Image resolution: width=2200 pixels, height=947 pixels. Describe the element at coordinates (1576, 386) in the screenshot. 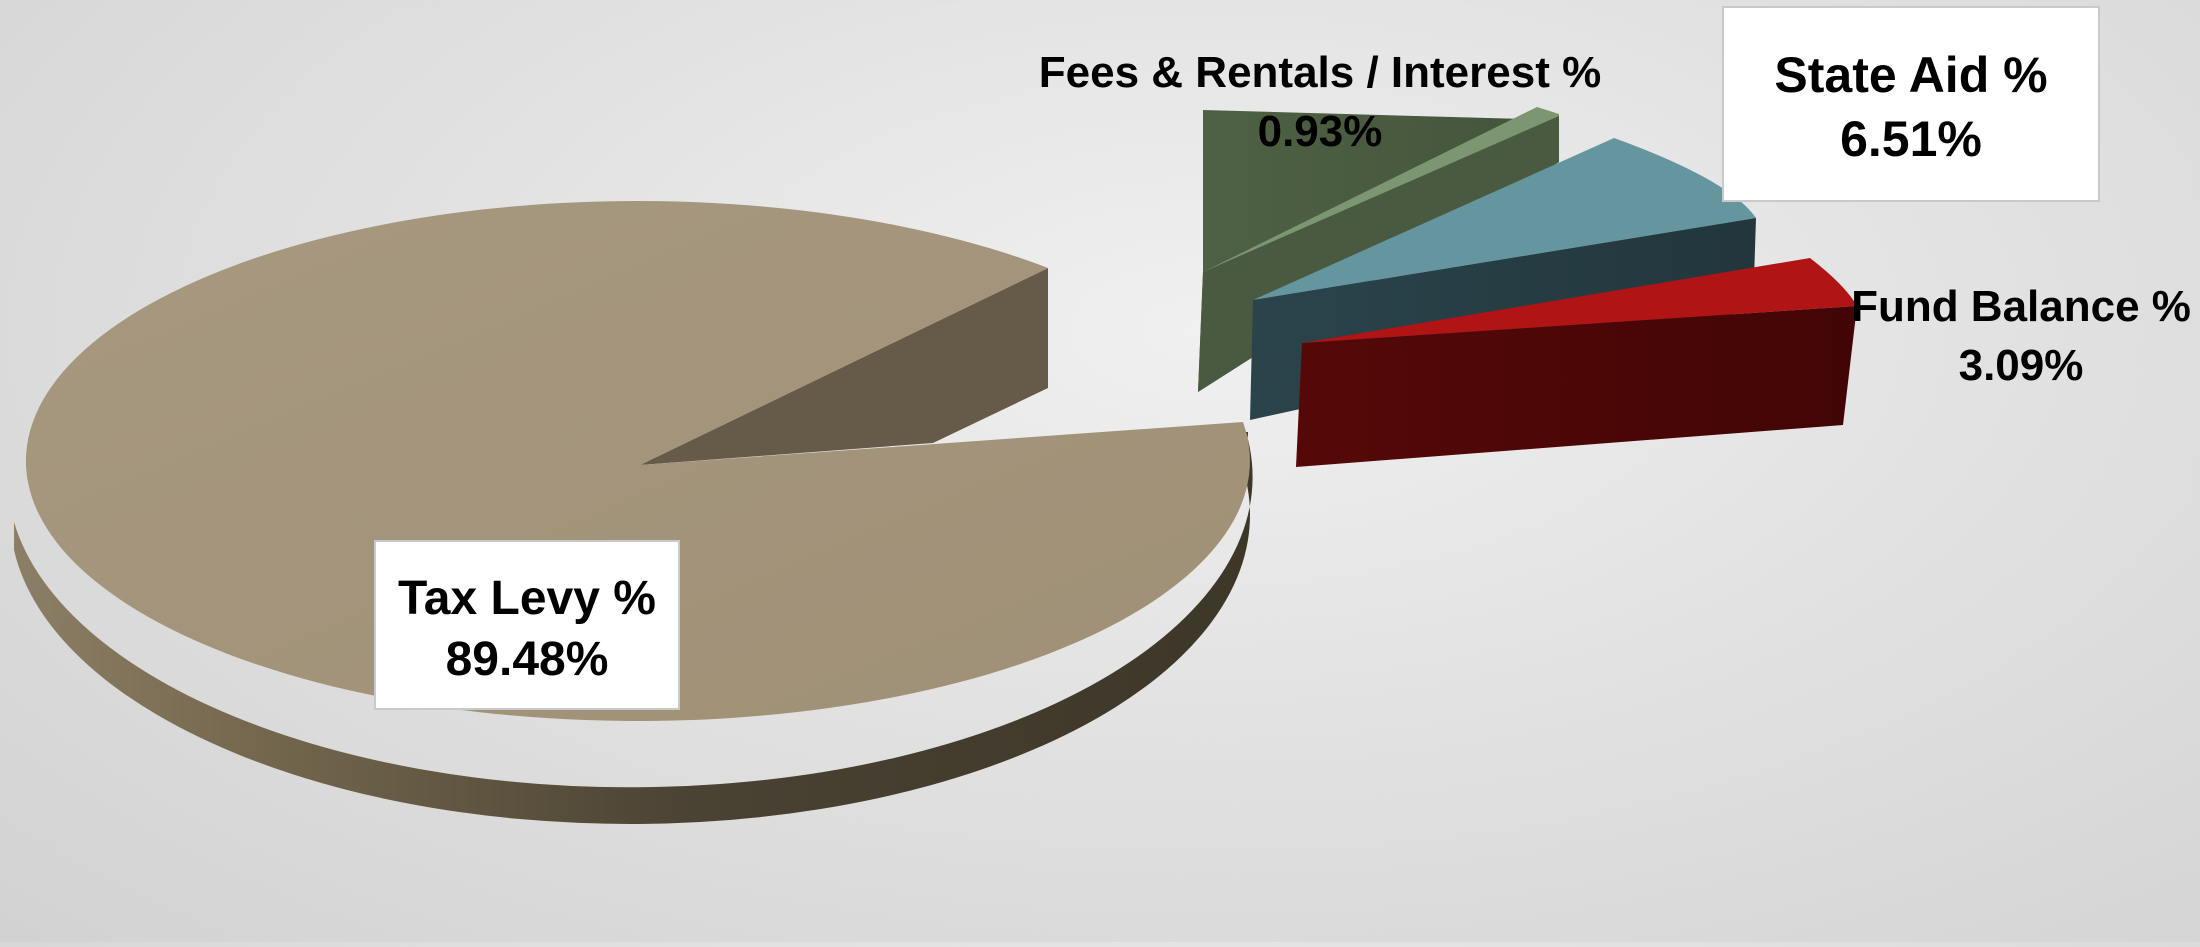

I see `slice-fund-balance-side` at that location.